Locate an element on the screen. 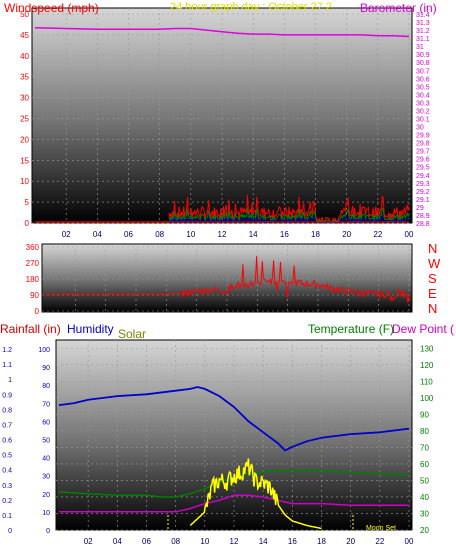  temperature-y-tick-label: 30 is located at coordinates (424, 513).